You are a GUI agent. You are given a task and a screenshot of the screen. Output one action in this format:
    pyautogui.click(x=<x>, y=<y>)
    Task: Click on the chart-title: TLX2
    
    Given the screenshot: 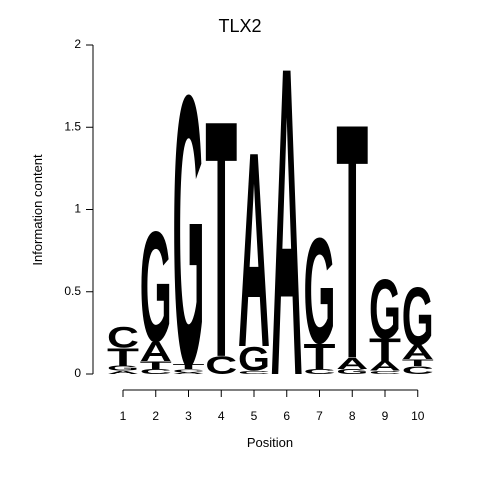 What is the action you would take?
    pyautogui.click(x=239, y=26)
    